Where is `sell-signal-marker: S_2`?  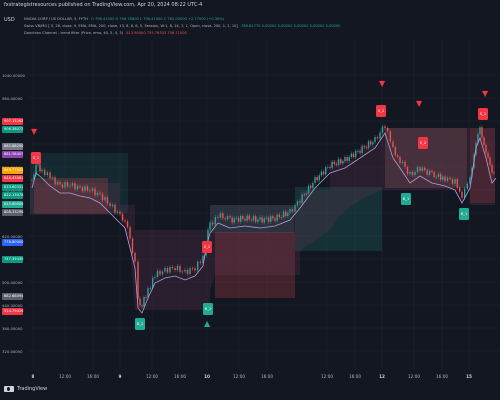 sell-signal-marker: S_2 is located at coordinates (423, 143).